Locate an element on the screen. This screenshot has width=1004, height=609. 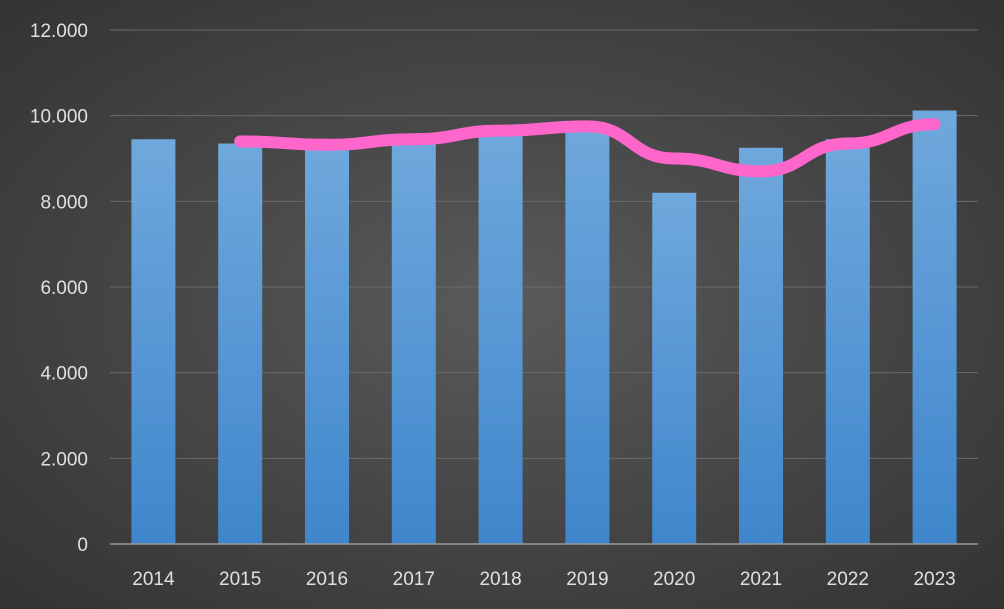
x-tick-label: 2015 is located at coordinates (240, 579).